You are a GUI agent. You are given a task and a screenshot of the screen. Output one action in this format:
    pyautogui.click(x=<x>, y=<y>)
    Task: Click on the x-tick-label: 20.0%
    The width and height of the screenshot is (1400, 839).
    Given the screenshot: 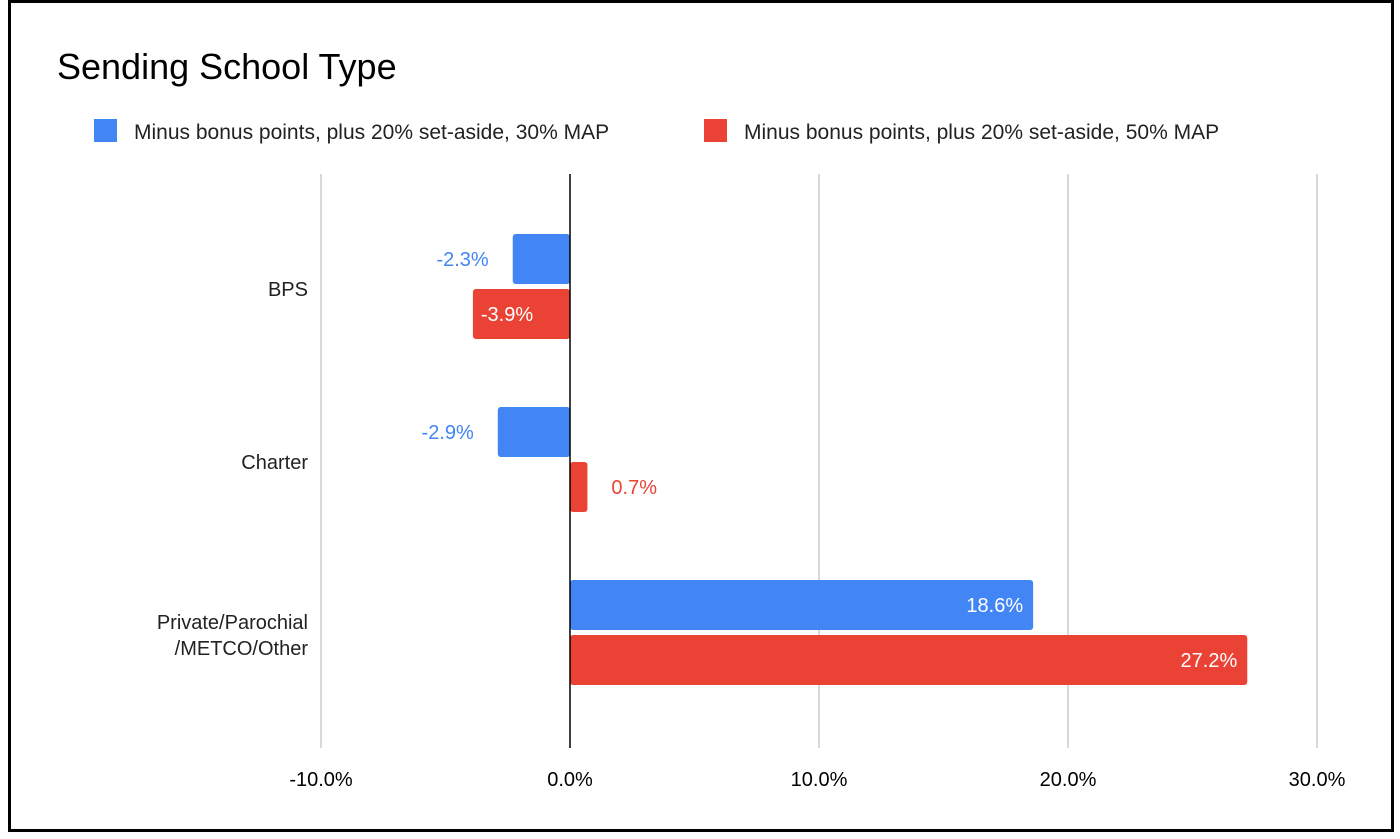 What is the action you would take?
    pyautogui.click(x=1068, y=780)
    